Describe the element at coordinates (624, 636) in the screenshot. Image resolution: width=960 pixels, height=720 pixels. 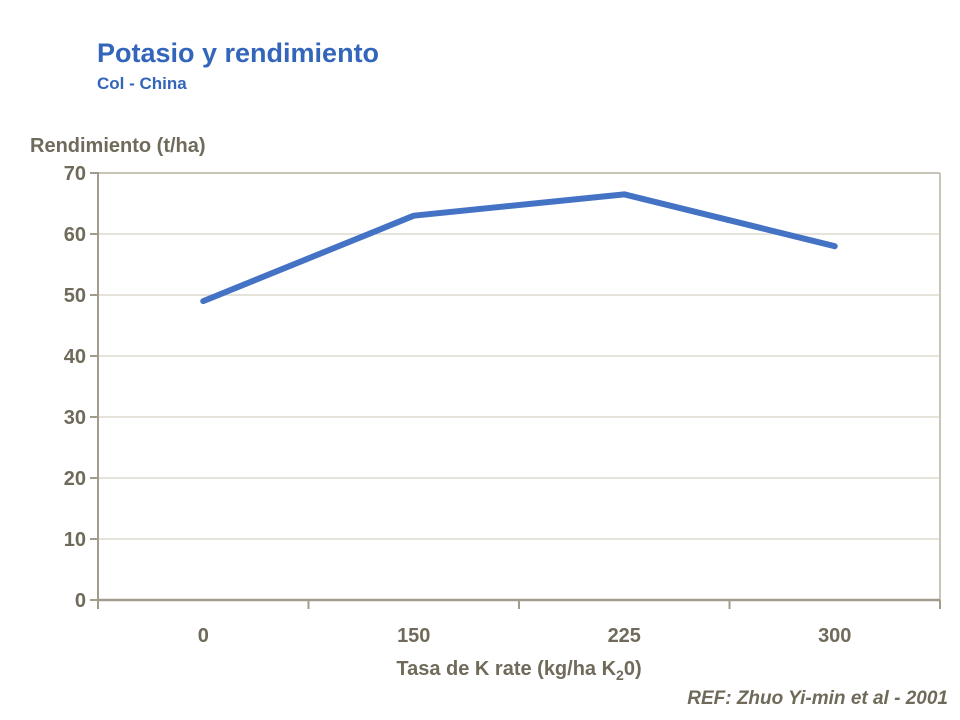
I see `x-tick-label: 225` at that location.